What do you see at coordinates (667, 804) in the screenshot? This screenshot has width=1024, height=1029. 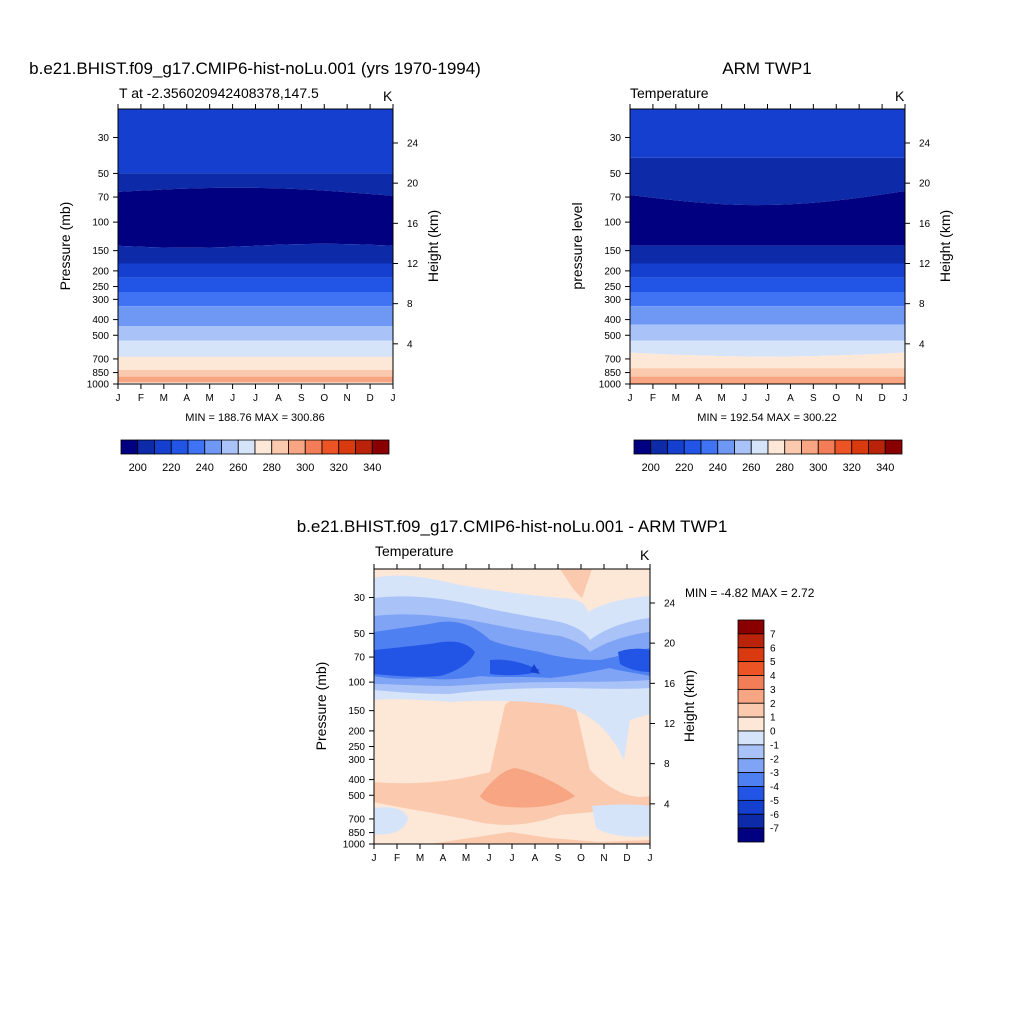 I see `y-right-tick-label: 4` at bounding box center [667, 804].